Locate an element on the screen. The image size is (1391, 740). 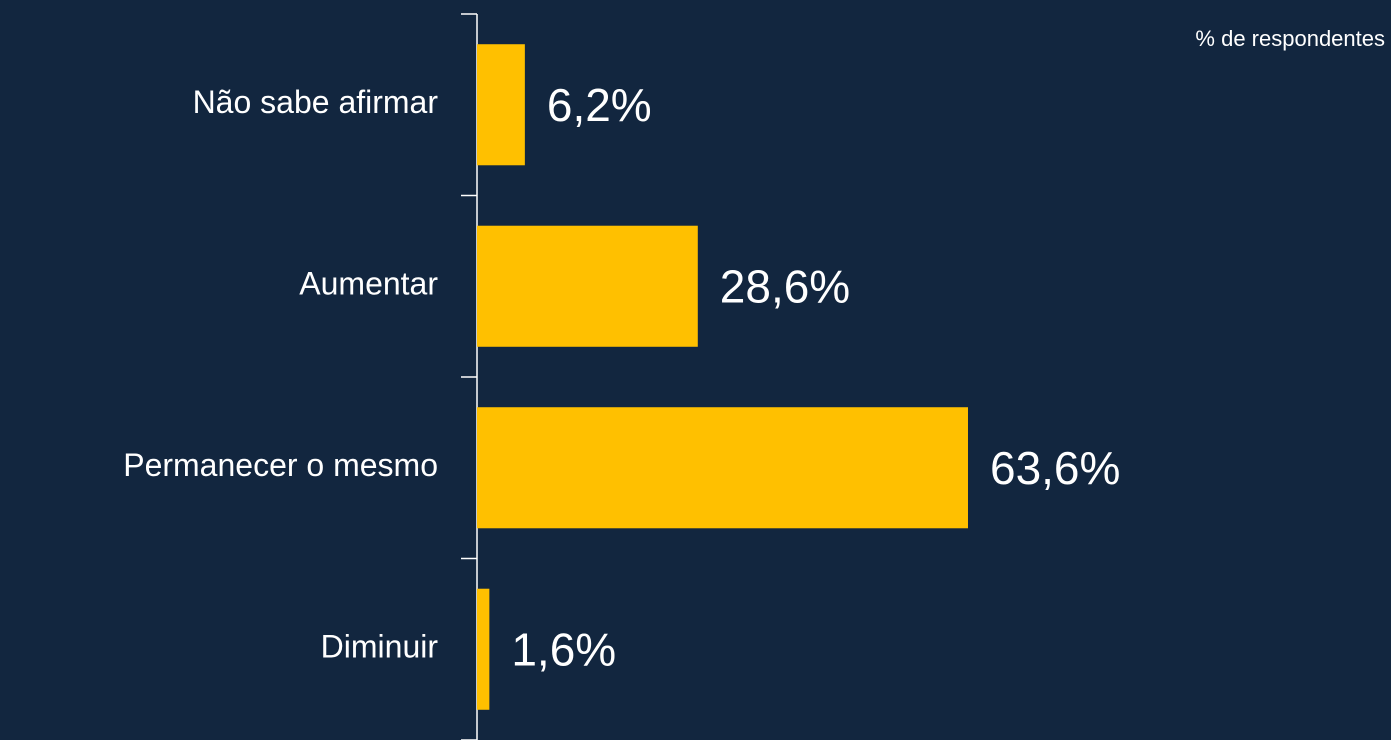
value-label: 6,2% is located at coordinates (599, 105).